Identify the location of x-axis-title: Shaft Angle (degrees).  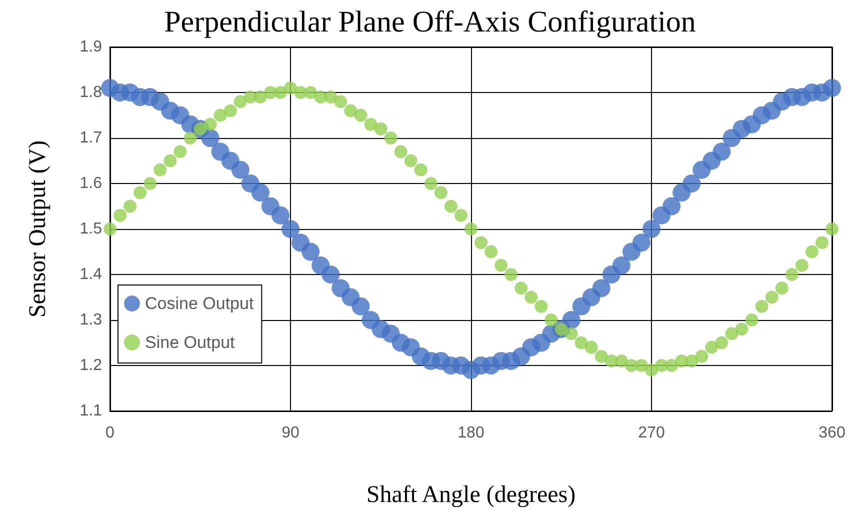
(471, 495).